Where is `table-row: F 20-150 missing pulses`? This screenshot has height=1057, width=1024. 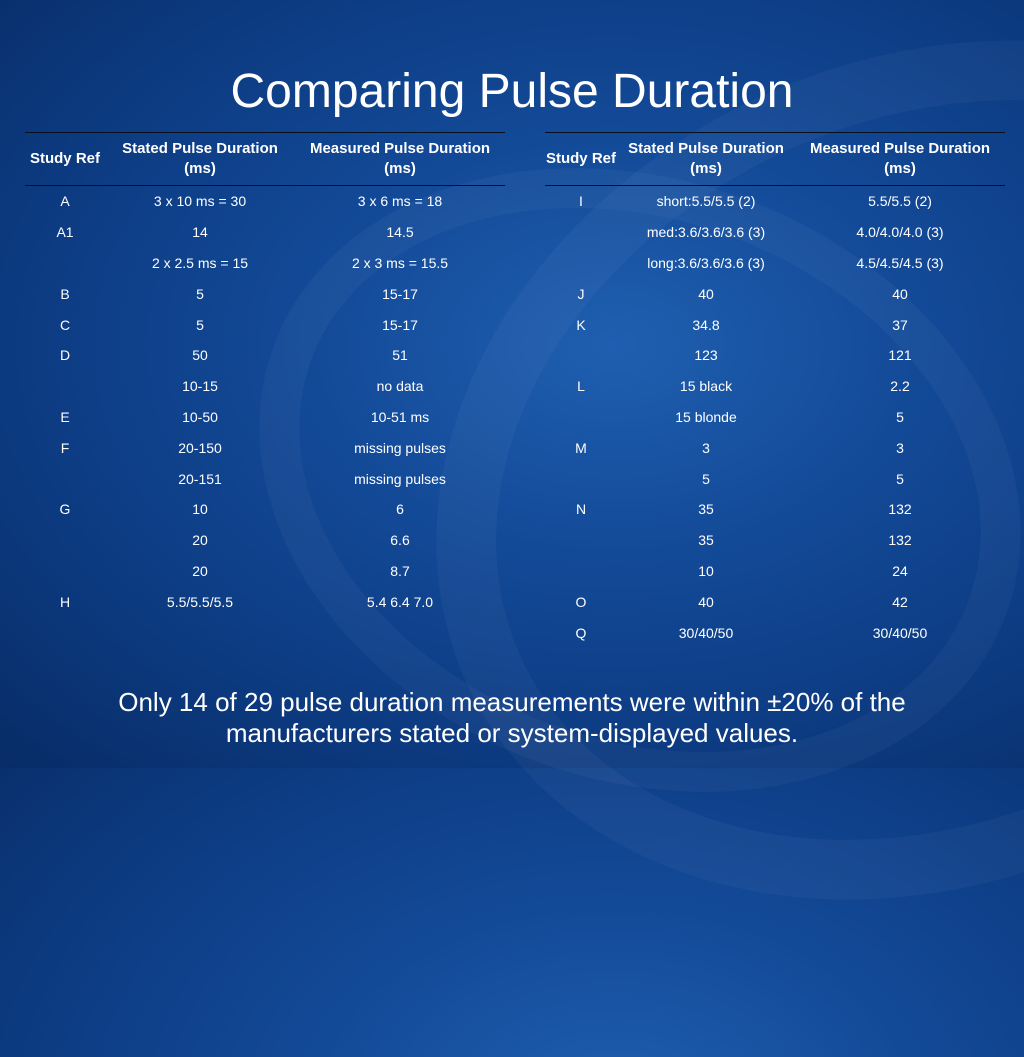
table-row: F 20-150 missing pulses is located at coordinates (265, 447).